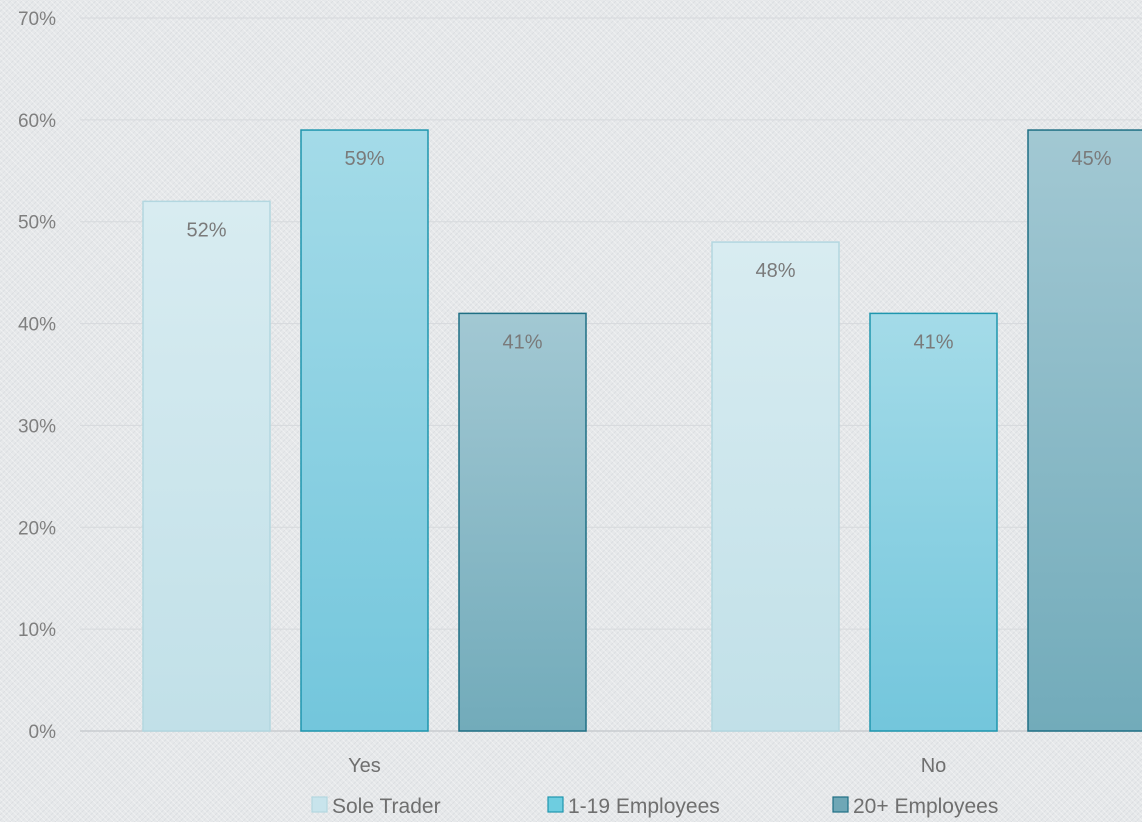 This screenshot has width=1142, height=822. Describe the element at coordinates (37, 19) in the screenshot. I see `y-tick-label: 70%` at that location.